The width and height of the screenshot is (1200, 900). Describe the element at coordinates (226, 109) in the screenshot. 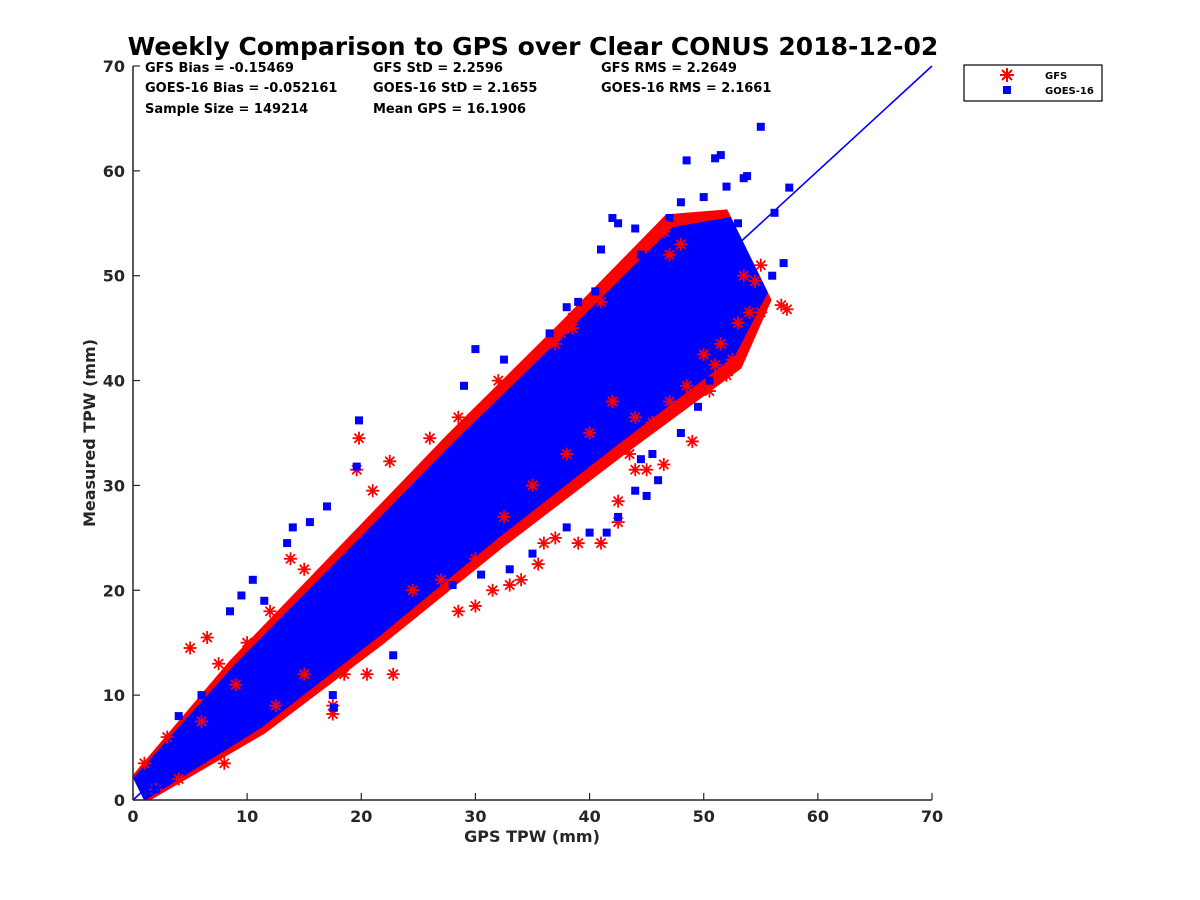

I see `sample-size-text: Sample Size = 149214` at that location.